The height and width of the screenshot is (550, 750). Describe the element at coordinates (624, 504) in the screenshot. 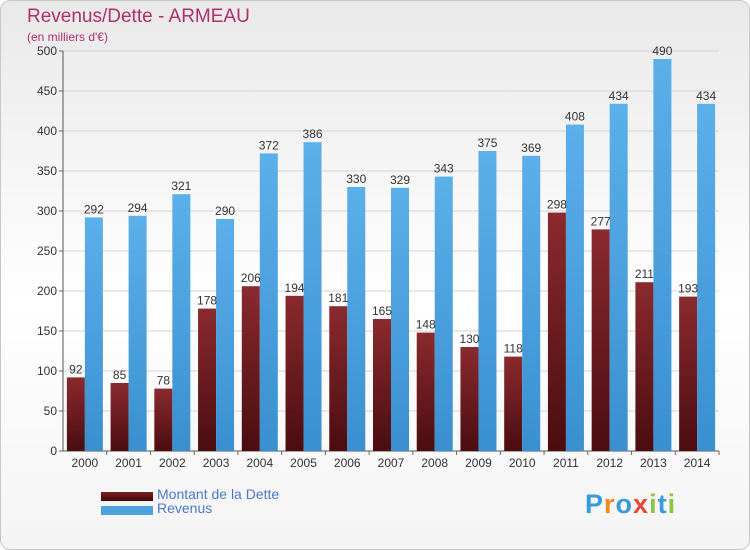

I see `logo-letter: o` at that location.